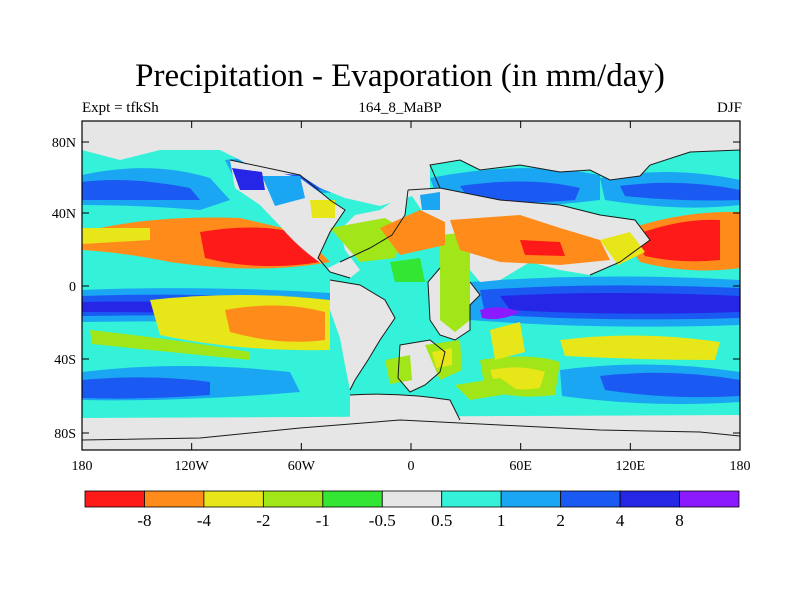  What do you see at coordinates (64, 214) in the screenshot?
I see `y-tick-label: 40N` at bounding box center [64, 214].